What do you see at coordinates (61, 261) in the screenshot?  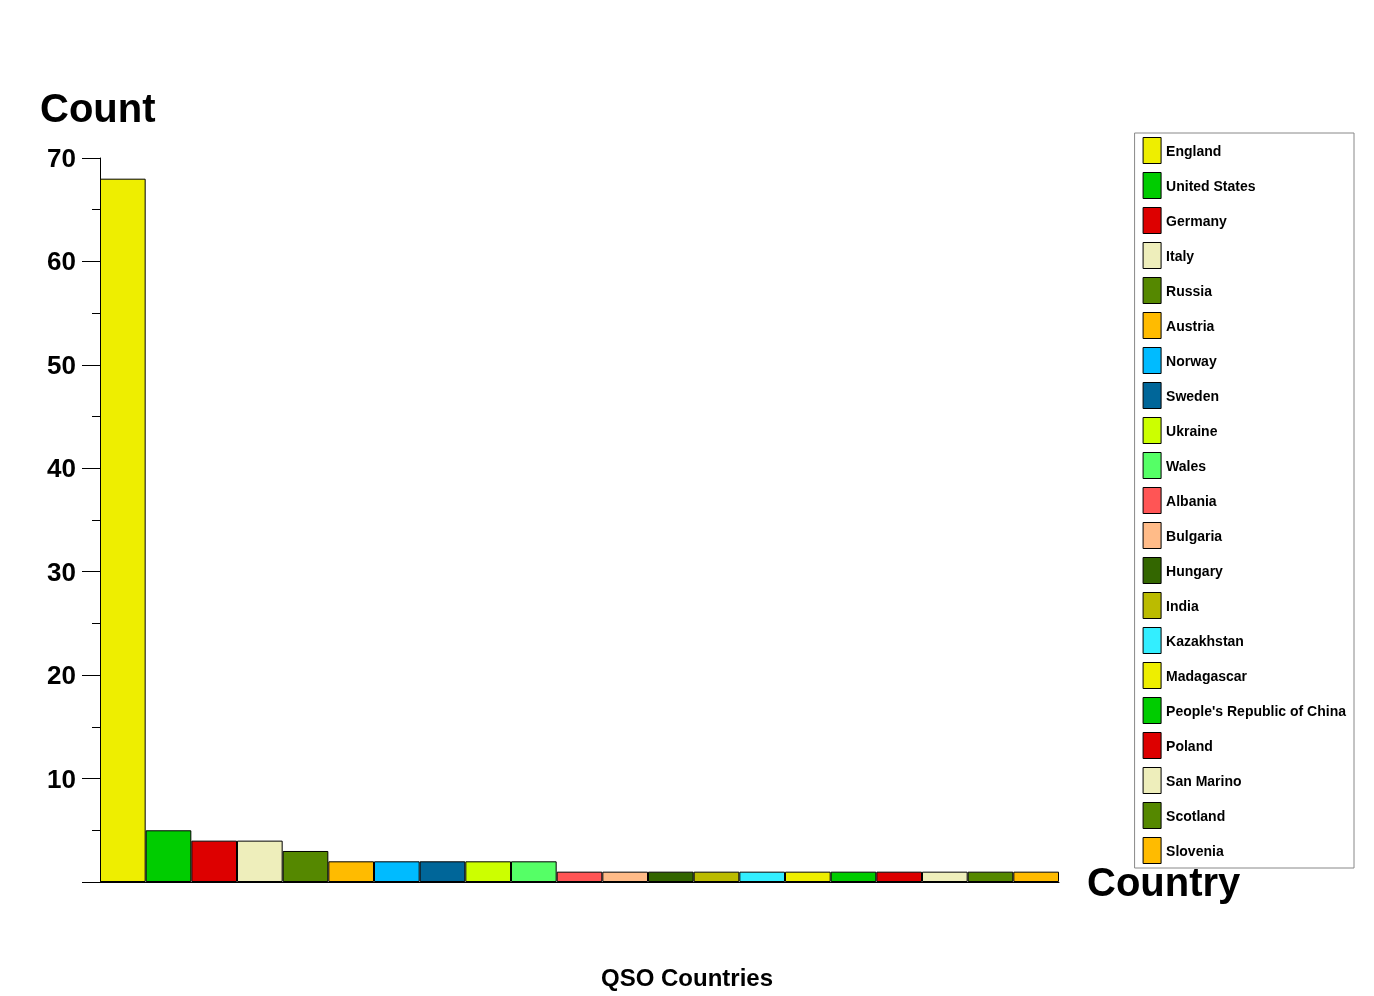 I see `y-tick-label: 60` at bounding box center [61, 261].